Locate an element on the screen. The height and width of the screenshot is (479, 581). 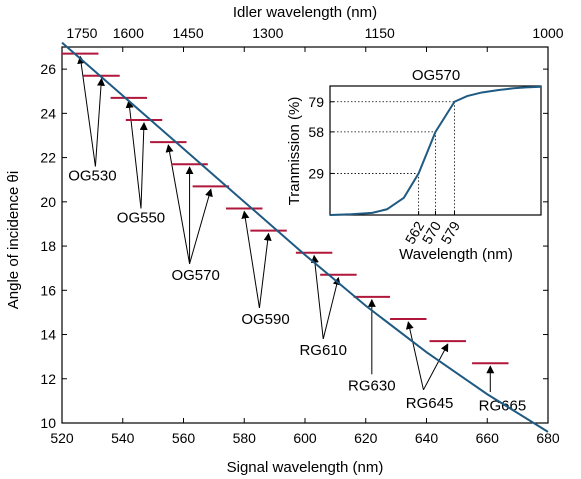
inset-x-tick-label: 579 is located at coordinates (451, 232).